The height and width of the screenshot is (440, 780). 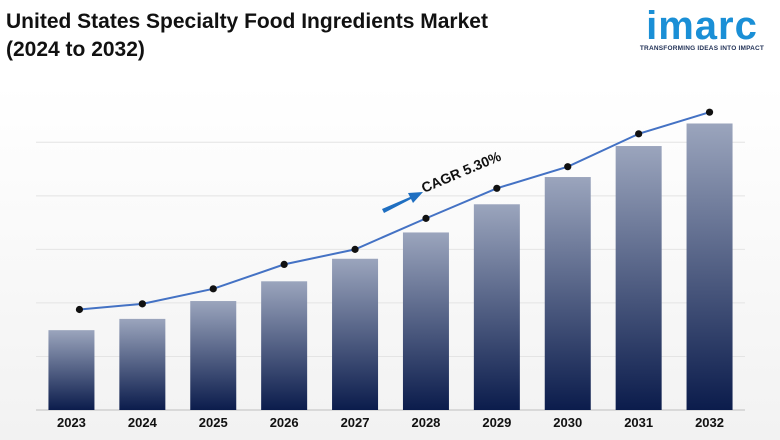 What do you see at coordinates (213, 422) in the screenshot?
I see `x-tick-label: 2025` at bounding box center [213, 422].